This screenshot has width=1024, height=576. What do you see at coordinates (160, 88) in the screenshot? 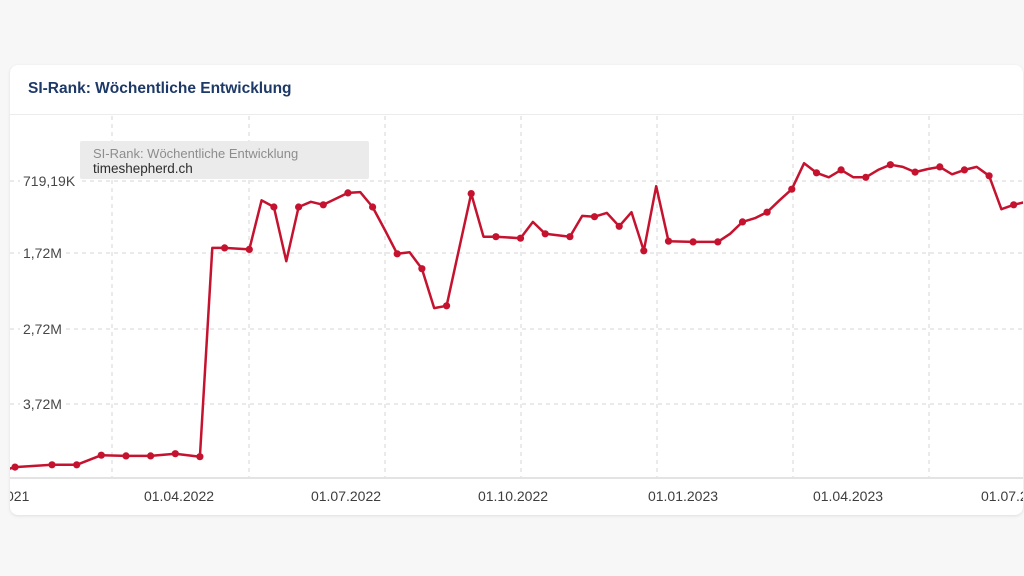
I see `chart-title: SI-Rank: Wöchentliche Entwicklung` at bounding box center [160, 88].